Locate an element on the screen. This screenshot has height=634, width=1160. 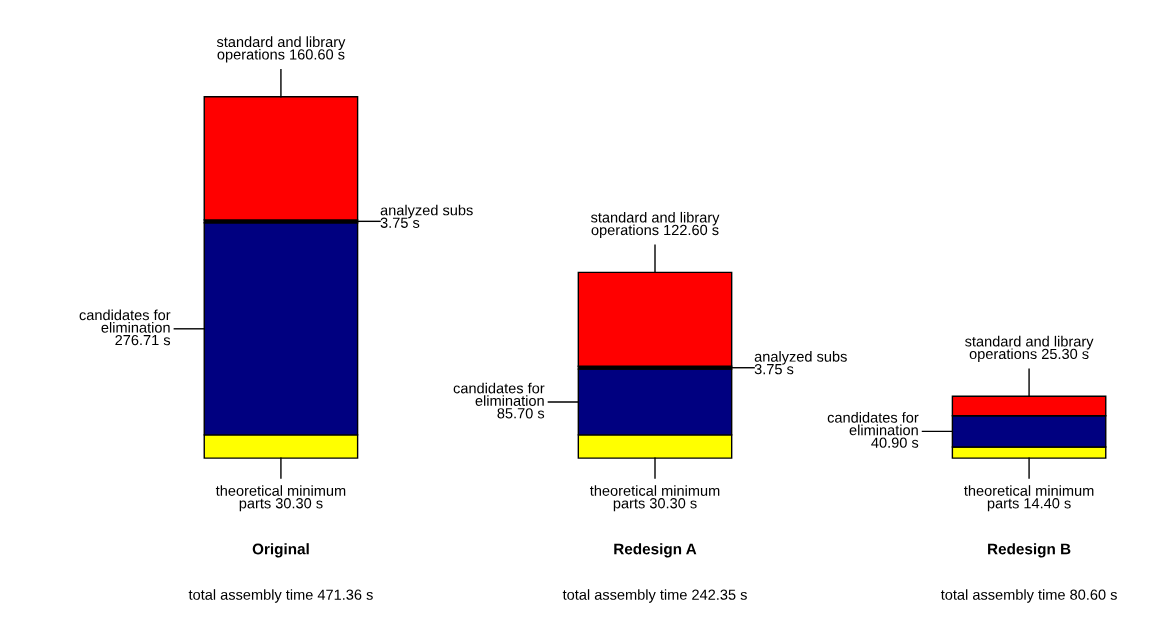
text: total assembly time 242.35 s is located at coordinates (654, 596).